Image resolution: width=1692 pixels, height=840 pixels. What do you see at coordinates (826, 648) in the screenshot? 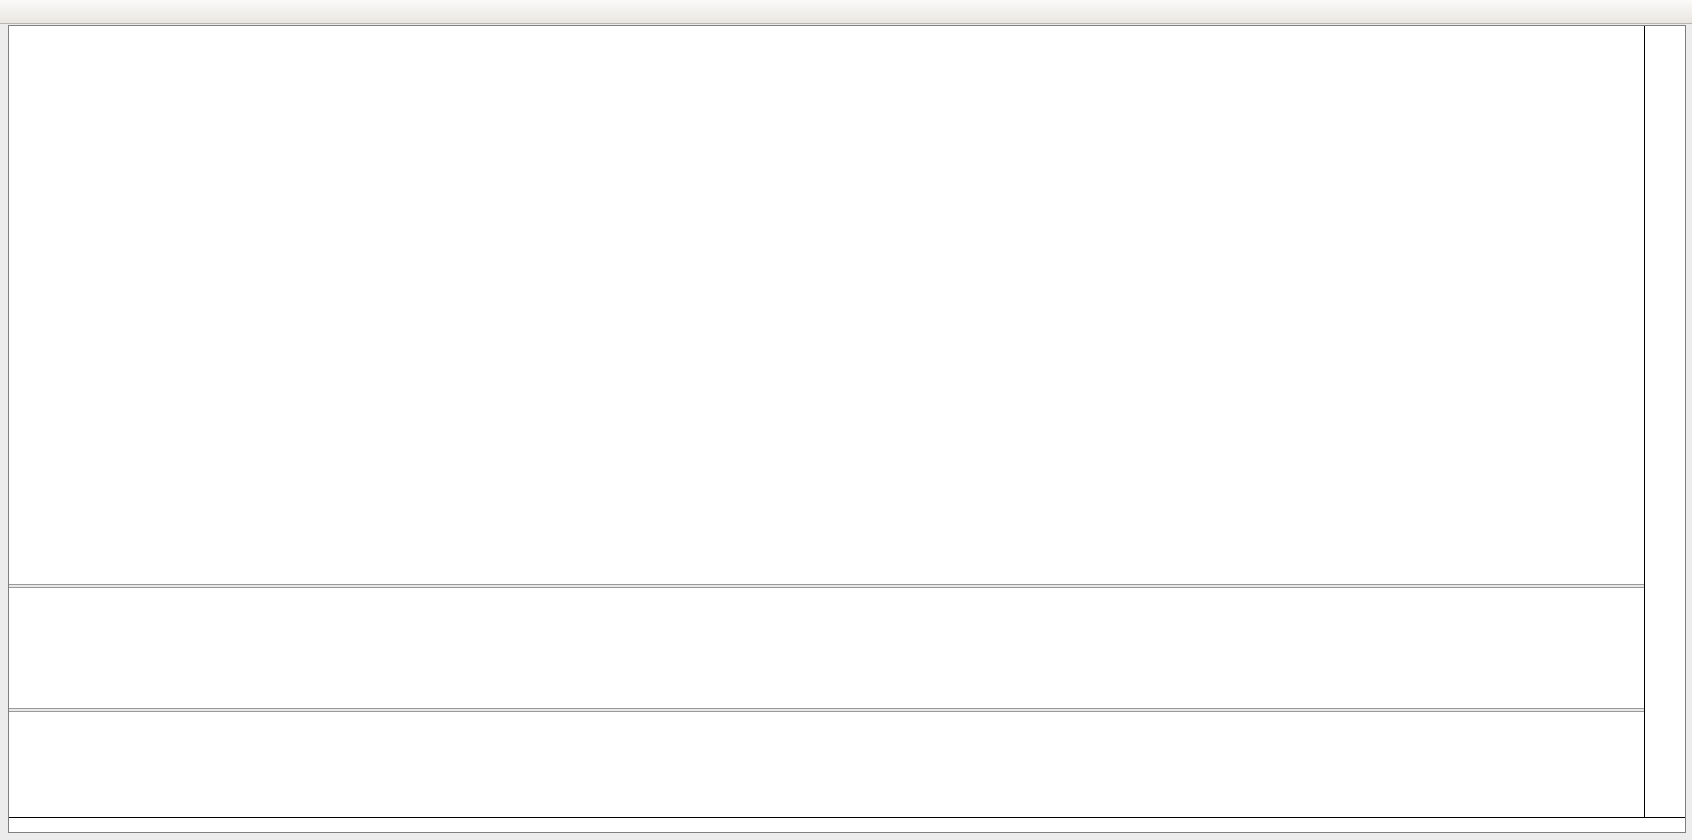
I see `macd-chart` at bounding box center [826, 648].